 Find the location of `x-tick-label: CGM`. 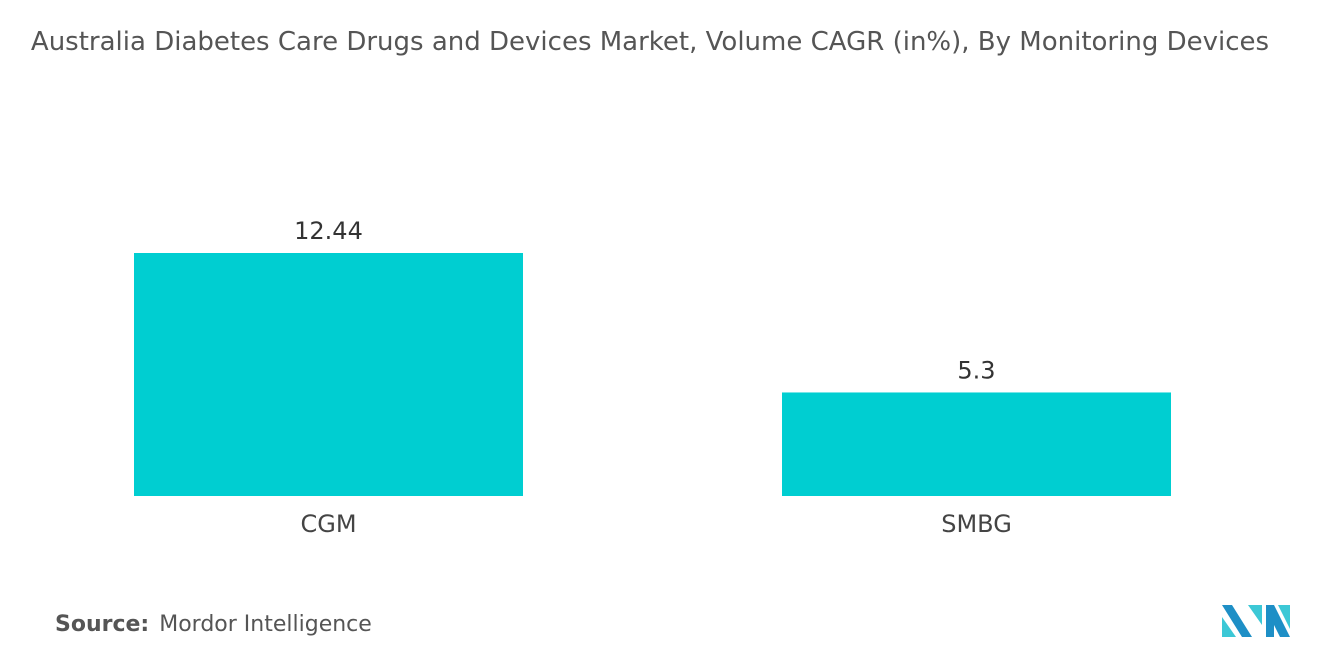

x-tick-label: CGM is located at coordinates (328, 524).